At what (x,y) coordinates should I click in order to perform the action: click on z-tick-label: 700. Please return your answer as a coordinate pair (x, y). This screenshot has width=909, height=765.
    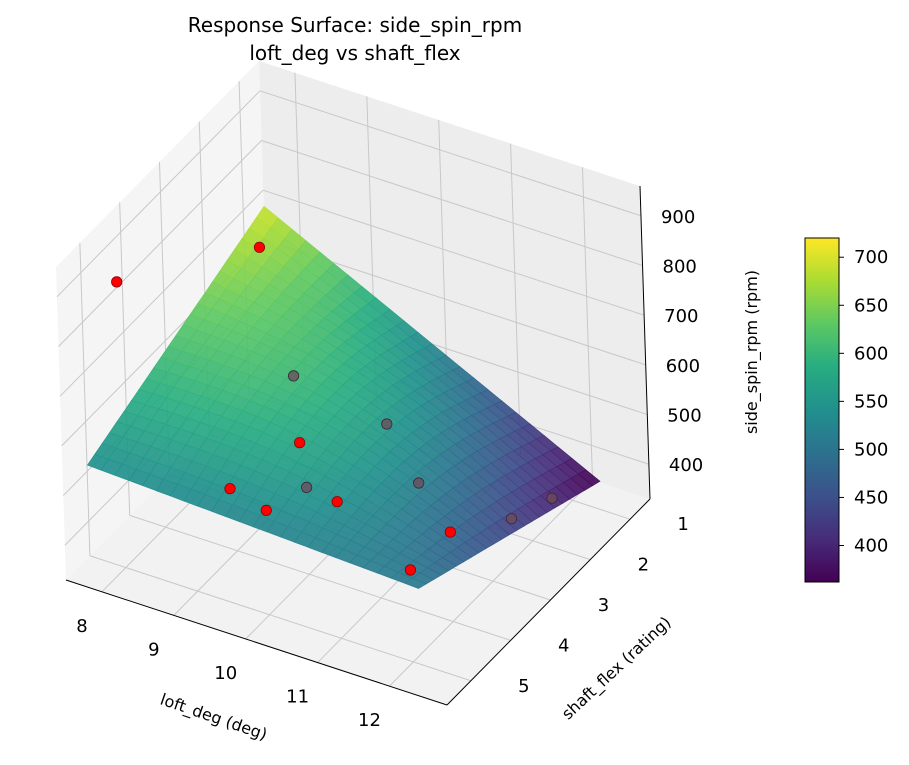
    Looking at the image, I should click on (681, 316).